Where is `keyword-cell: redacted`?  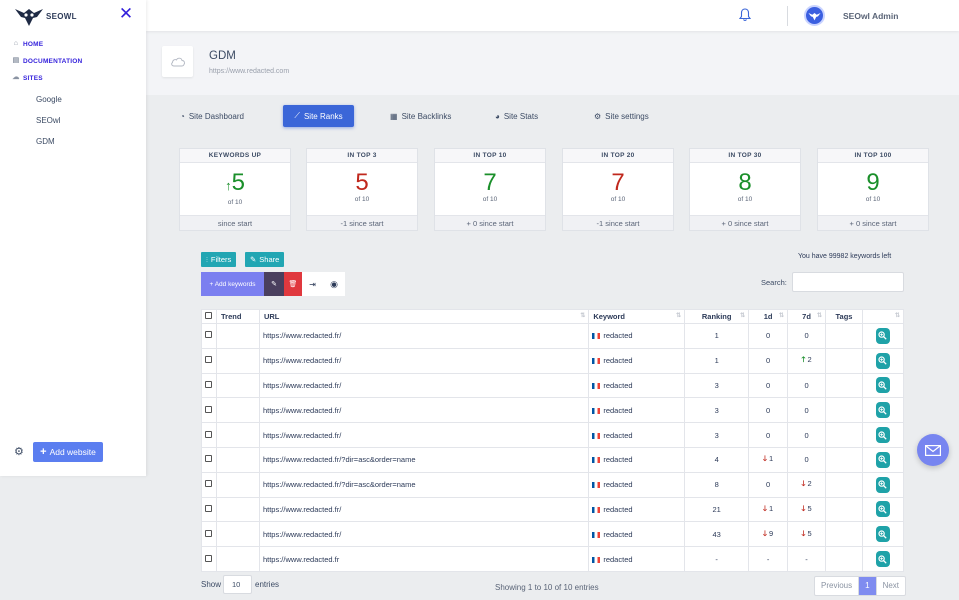 keyword-cell: redacted is located at coordinates (637, 484).